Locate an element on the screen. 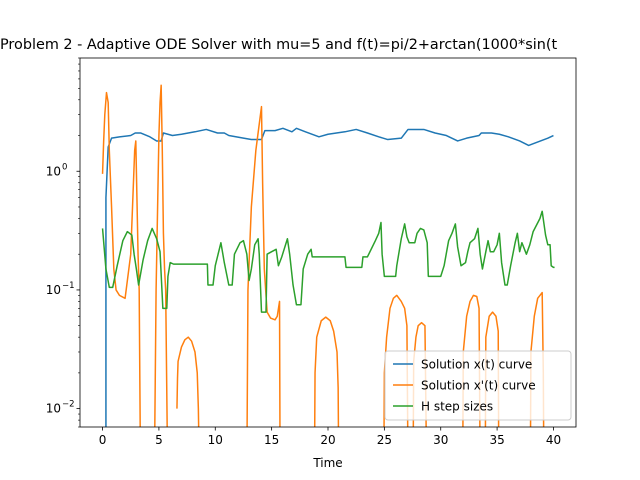 This screenshot has height=480, width=640. x-axis: 0 5 10 15 20 25 30 35 40 is located at coordinates (330, 437).